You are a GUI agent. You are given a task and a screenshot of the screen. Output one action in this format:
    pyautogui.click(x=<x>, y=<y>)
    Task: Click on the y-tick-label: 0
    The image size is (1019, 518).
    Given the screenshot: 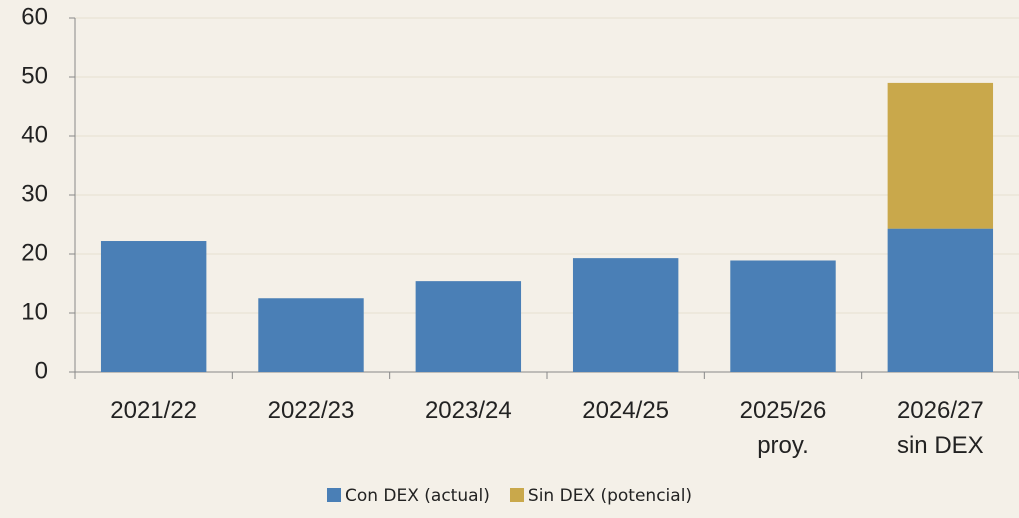 What is the action you would take?
    pyautogui.click(x=41, y=370)
    